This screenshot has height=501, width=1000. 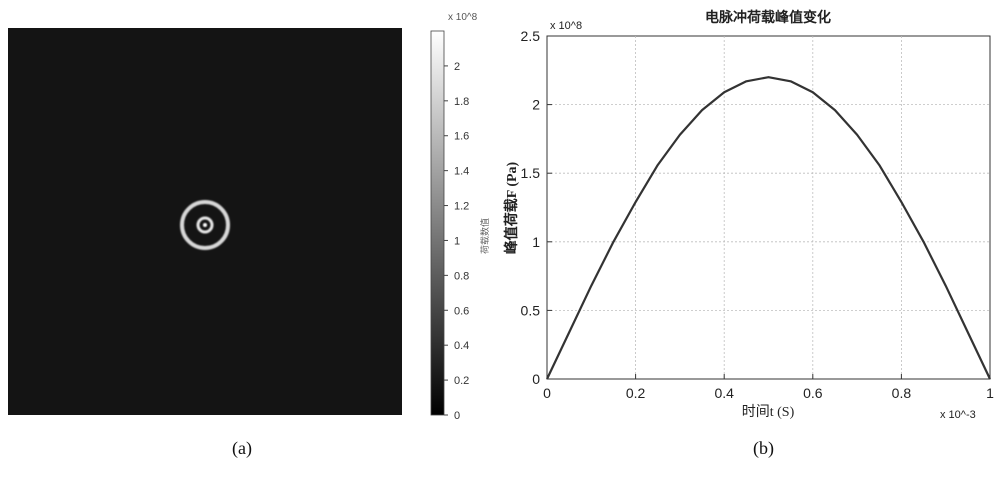 What do you see at coordinates (463, 17) in the screenshot?
I see `colorbar-multiplier: x 10^8` at bounding box center [463, 17].